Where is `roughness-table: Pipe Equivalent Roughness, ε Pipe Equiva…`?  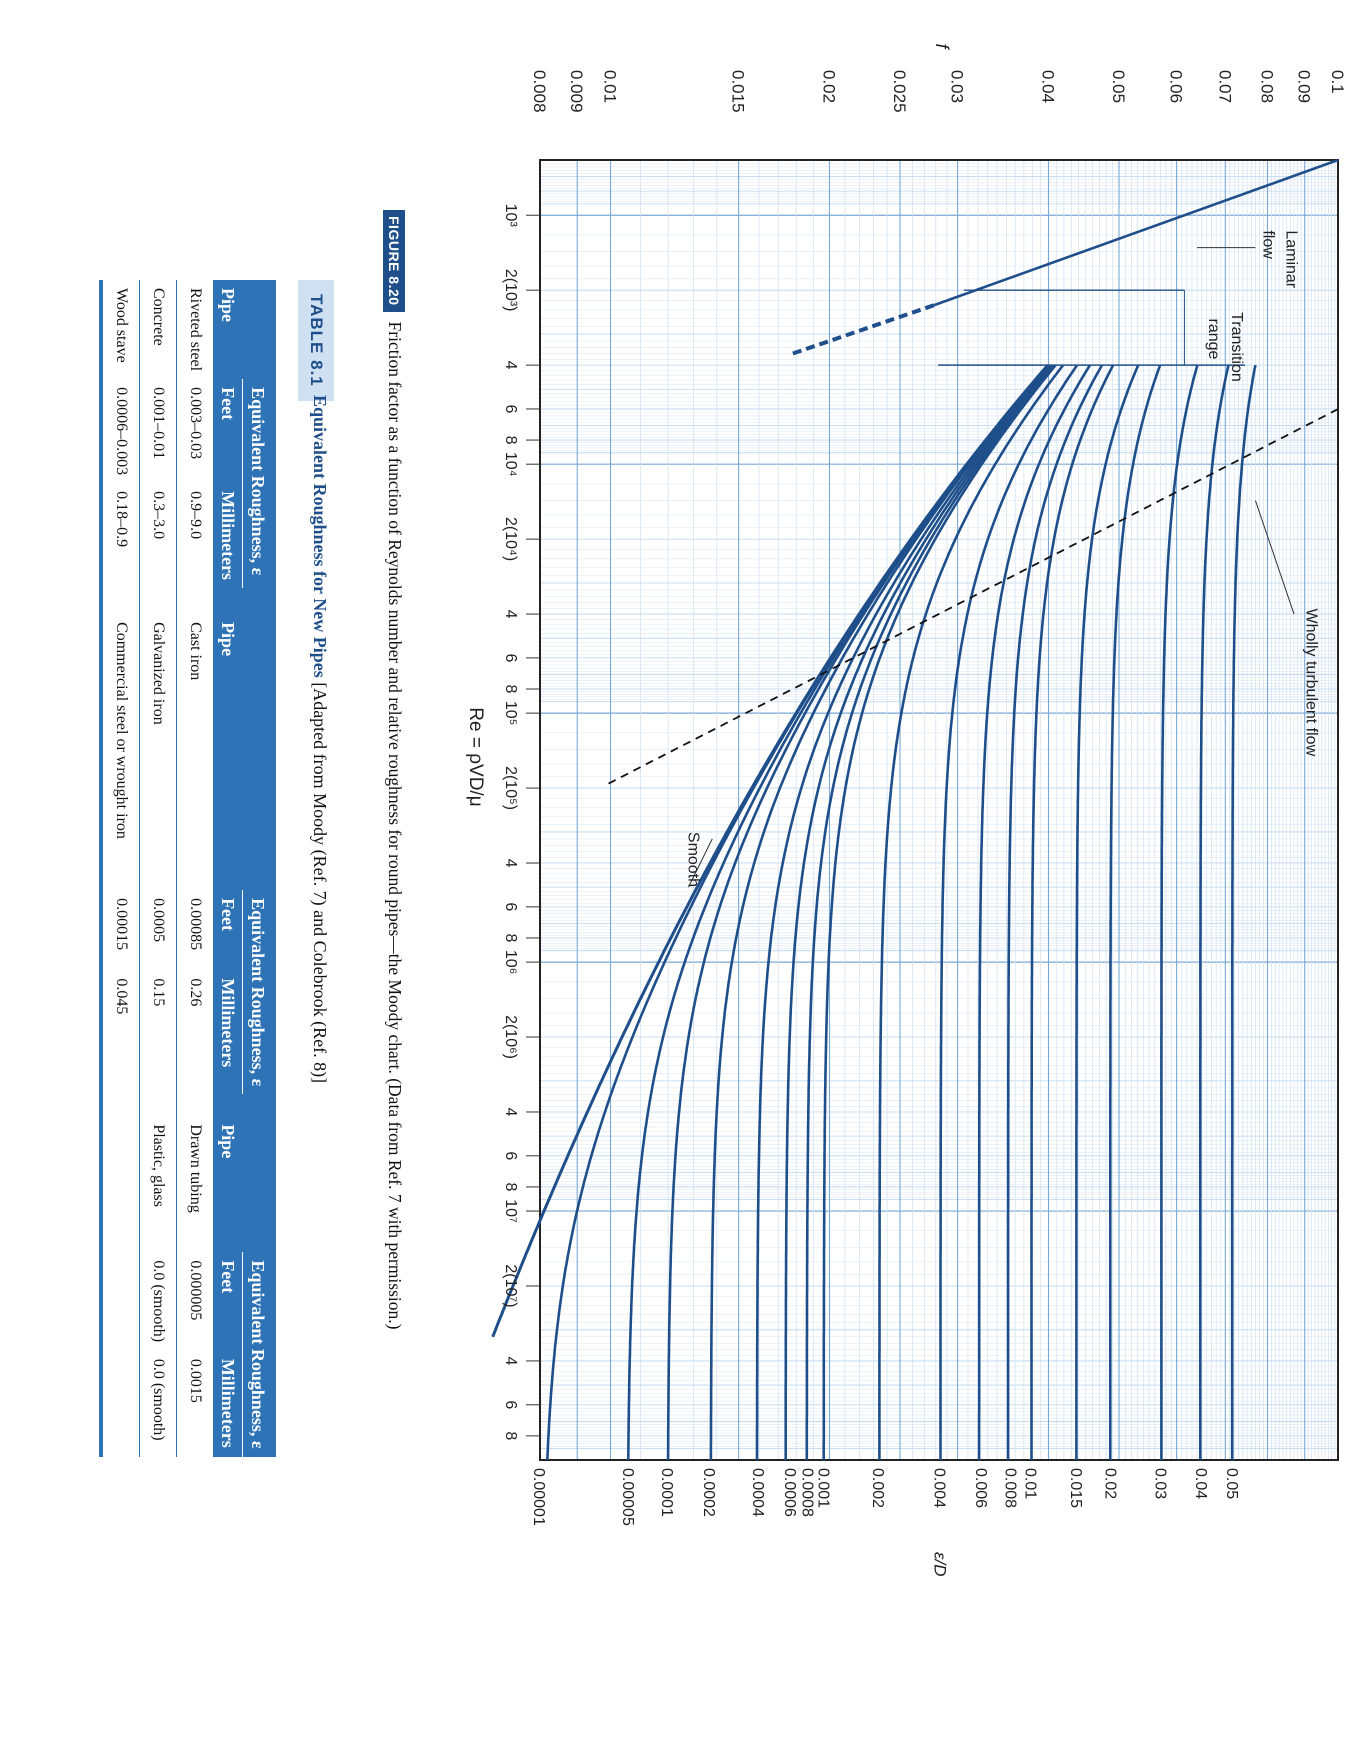
roughness-table: Pipe Equivalent Roughness, ε Pipe Equiva… is located at coordinates (187, 868).